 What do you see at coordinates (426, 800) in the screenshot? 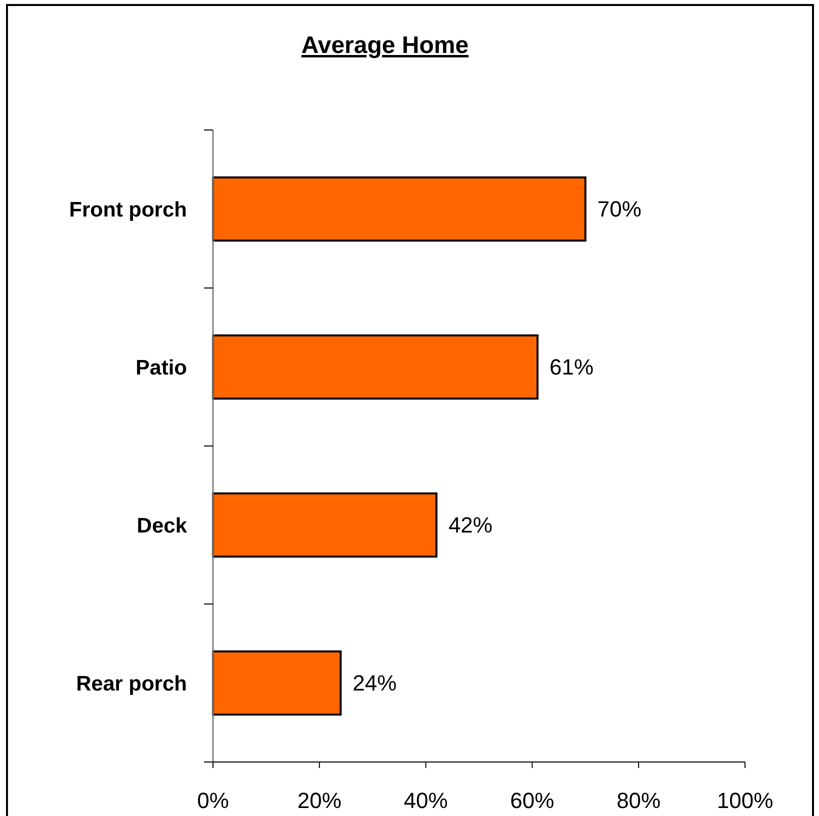
I see `x-tick-label: 40%` at bounding box center [426, 800].